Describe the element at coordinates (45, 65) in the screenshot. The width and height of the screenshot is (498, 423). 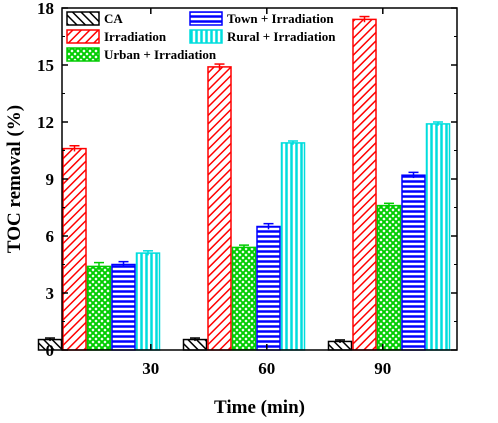
I see `y-tick-label: 15` at that location.